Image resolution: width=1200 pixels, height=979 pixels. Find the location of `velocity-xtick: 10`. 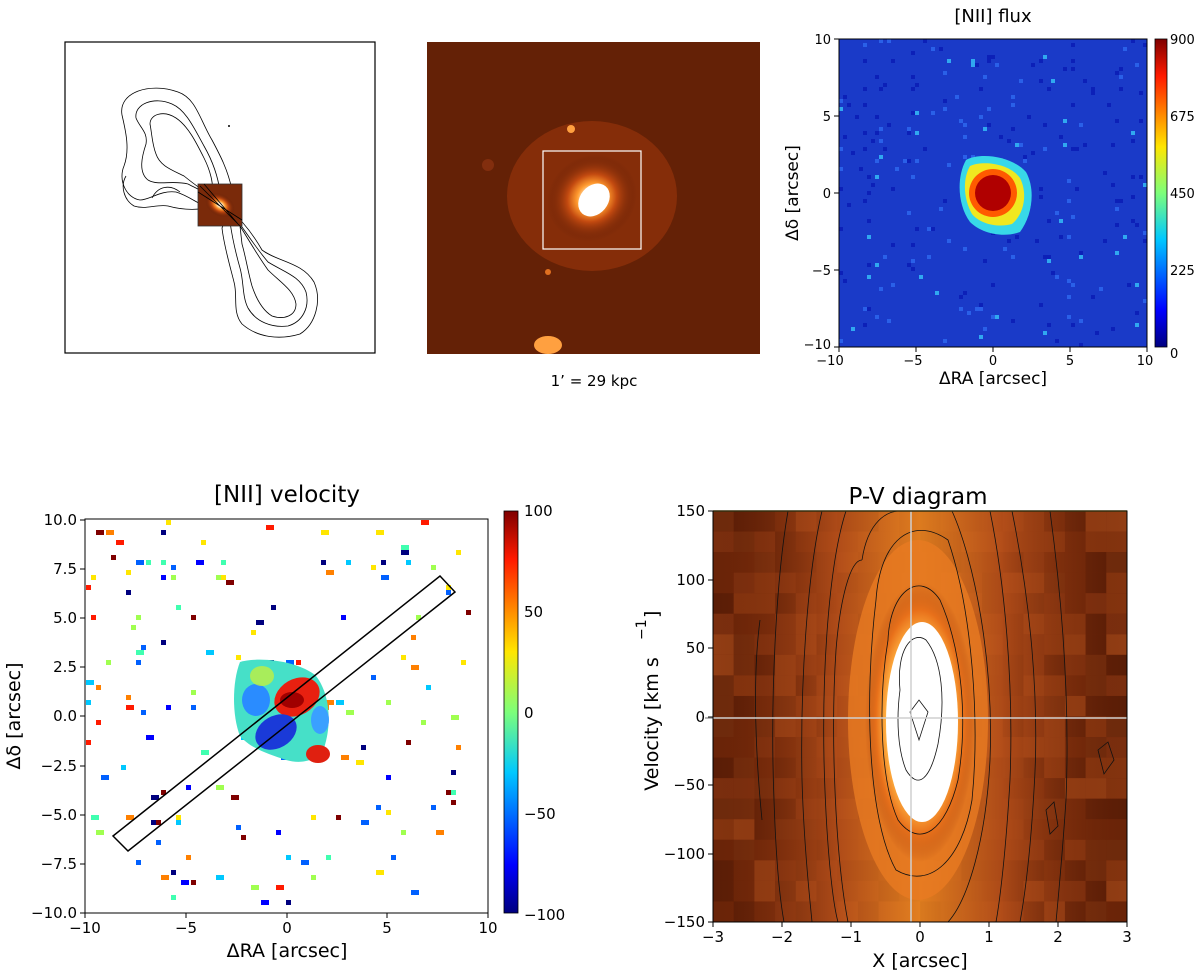

velocity-xtick: 10 is located at coordinates (487, 928).